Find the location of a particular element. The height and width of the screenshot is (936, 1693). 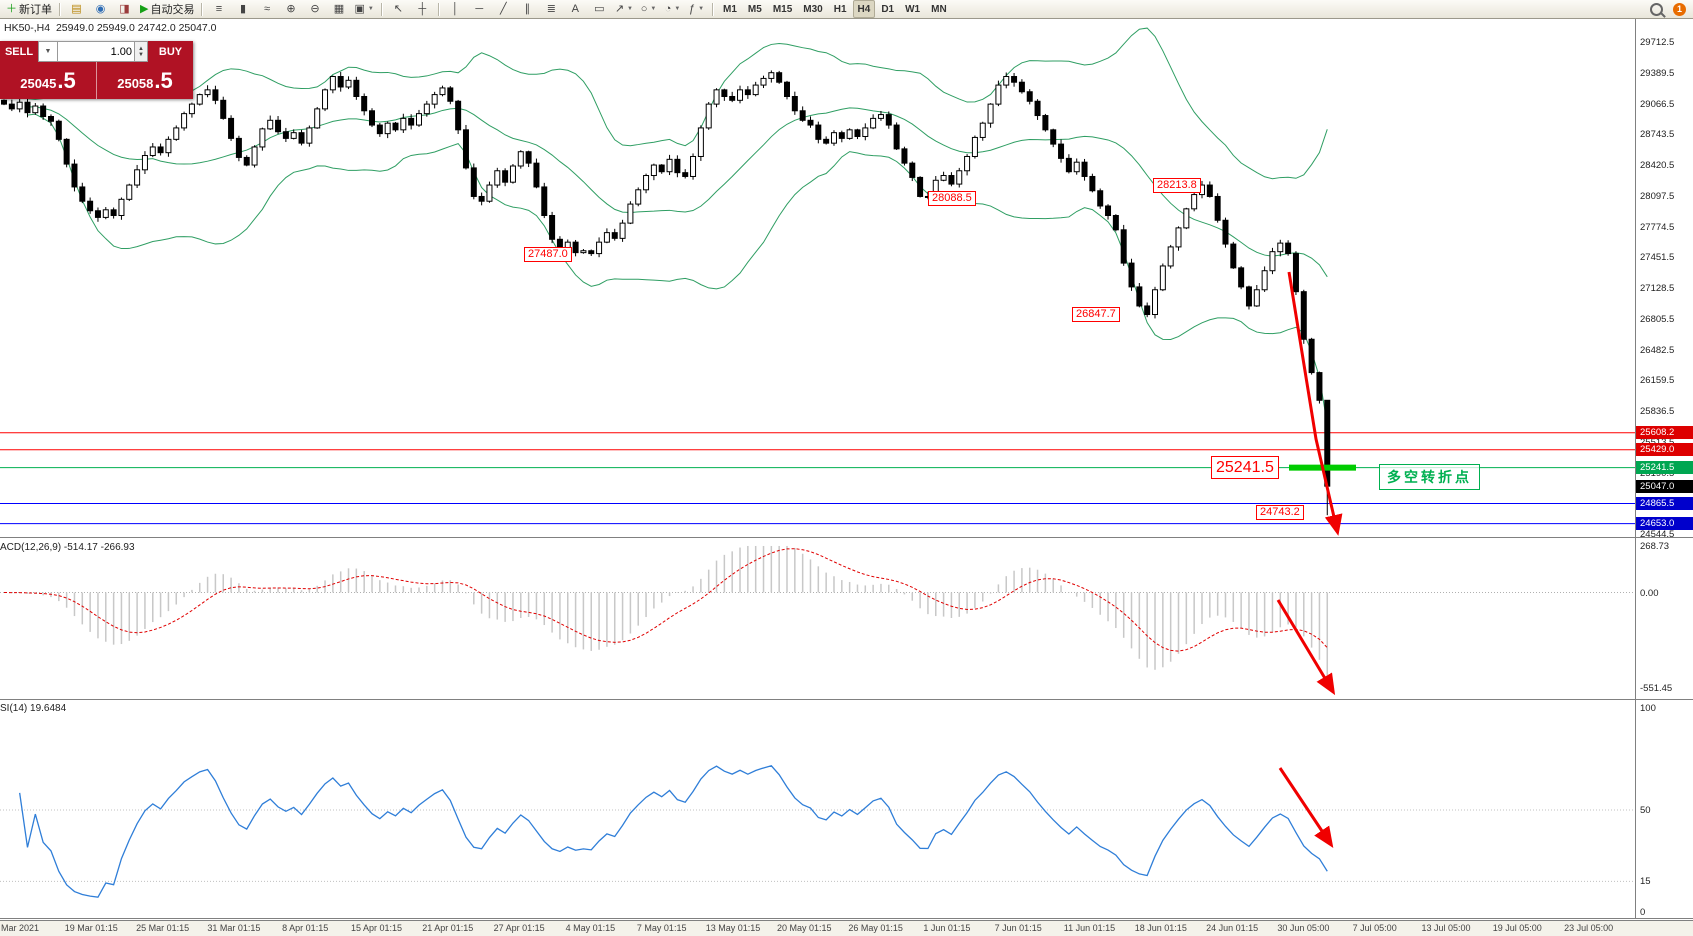

macd-histogram is located at coordinates (666, 613).